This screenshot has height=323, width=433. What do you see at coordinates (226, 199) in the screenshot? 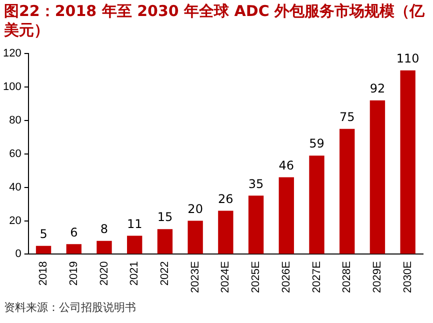
I see `data-label: 26` at bounding box center [226, 199].